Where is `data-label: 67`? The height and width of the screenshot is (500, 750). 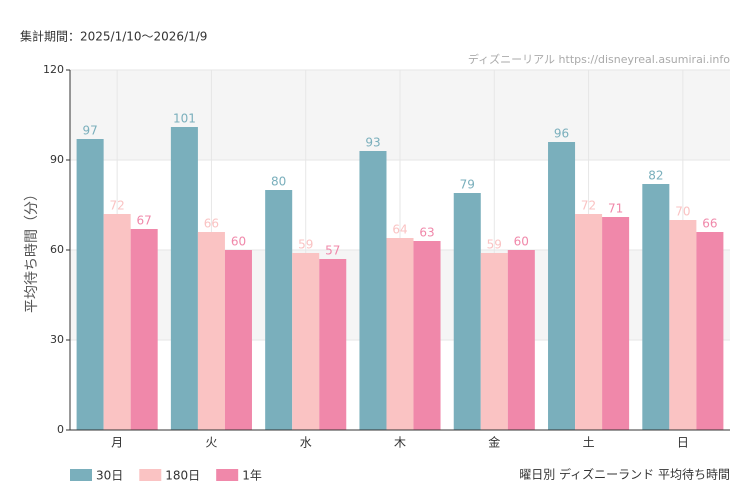
data-label: 67 is located at coordinates (144, 221).